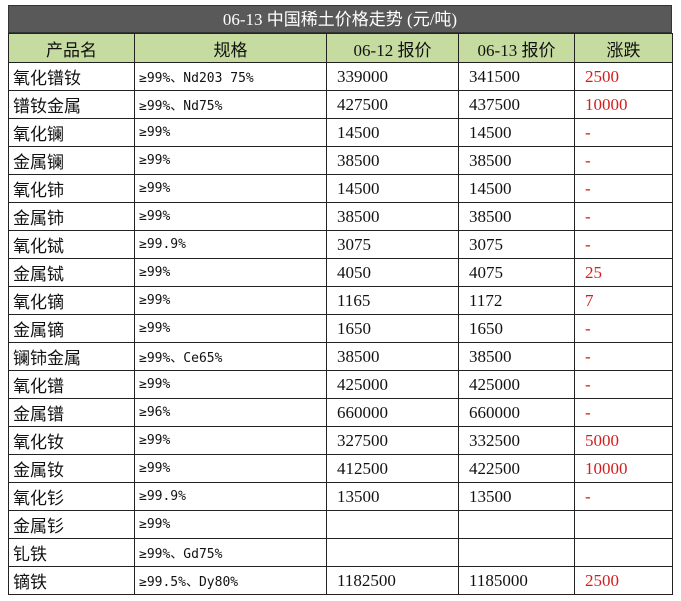  What do you see at coordinates (392, 104) in the screenshot?
I see `table-cell: 427500` at bounding box center [392, 104].